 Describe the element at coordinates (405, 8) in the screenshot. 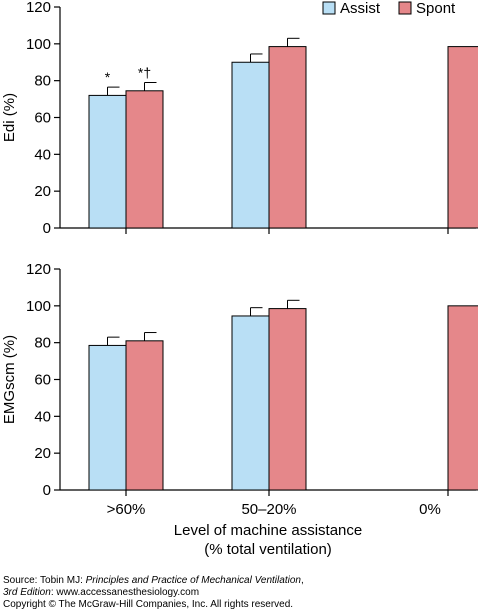

I see `legend-swatch-spont` at that location.